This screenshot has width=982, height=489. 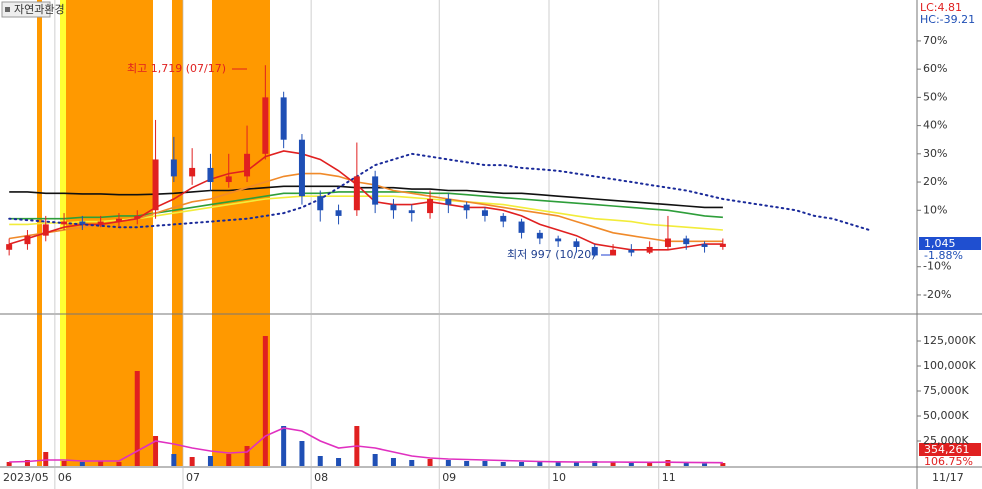 What do you see at coordinates (193, 477) in the screenshot?
I see `x-tick-label: 07` at bounding box center [193, 477].